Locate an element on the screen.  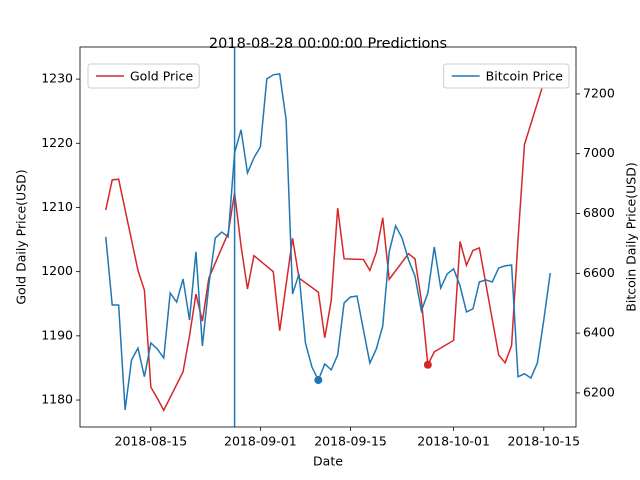
x-tick-label: 2018-09-01 is located at coordinates (260, 441).